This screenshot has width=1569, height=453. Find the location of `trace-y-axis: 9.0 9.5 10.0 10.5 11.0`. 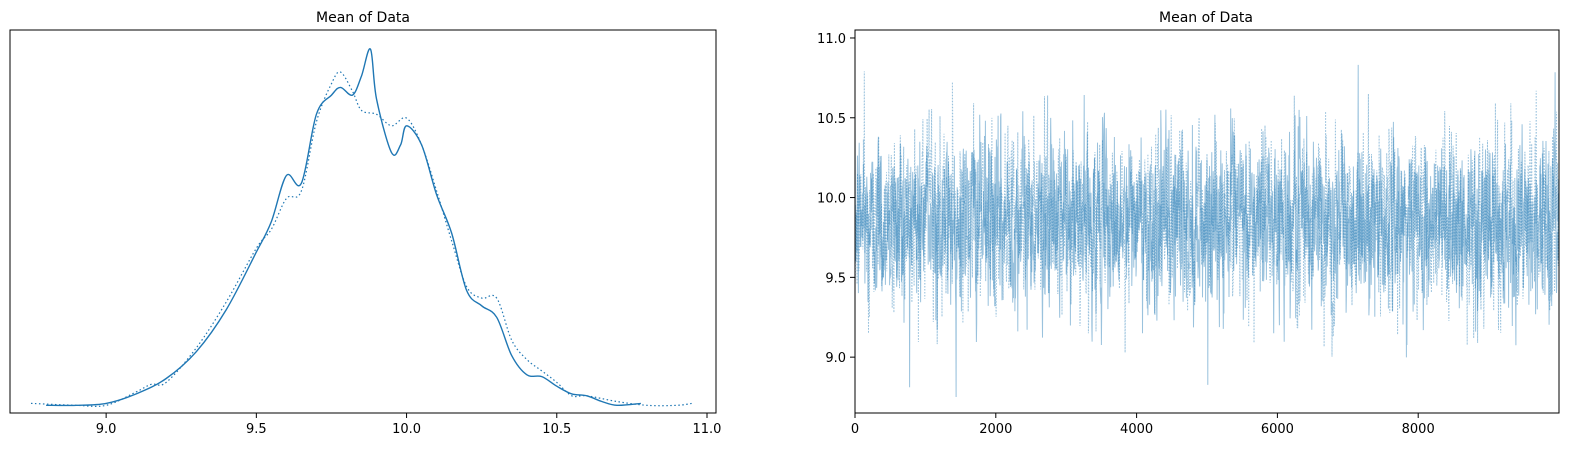

trace-y-axis: 9.0 9.5 10.0 10.5 11.0 is located at coordinates (836, 199).